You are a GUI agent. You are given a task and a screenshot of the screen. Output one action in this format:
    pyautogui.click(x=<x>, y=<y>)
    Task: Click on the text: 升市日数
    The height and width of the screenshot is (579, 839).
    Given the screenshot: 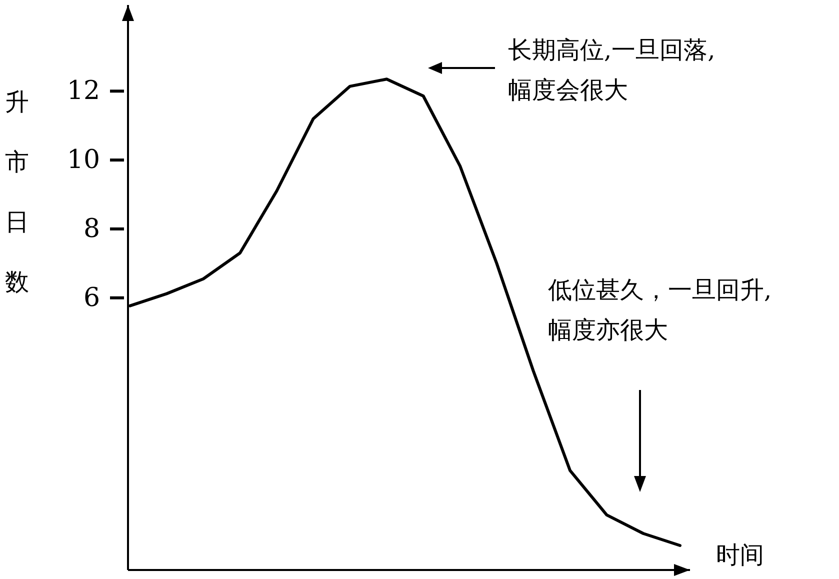 What is the action you would take?
    pyautogui.click(x=17, y=192)
    